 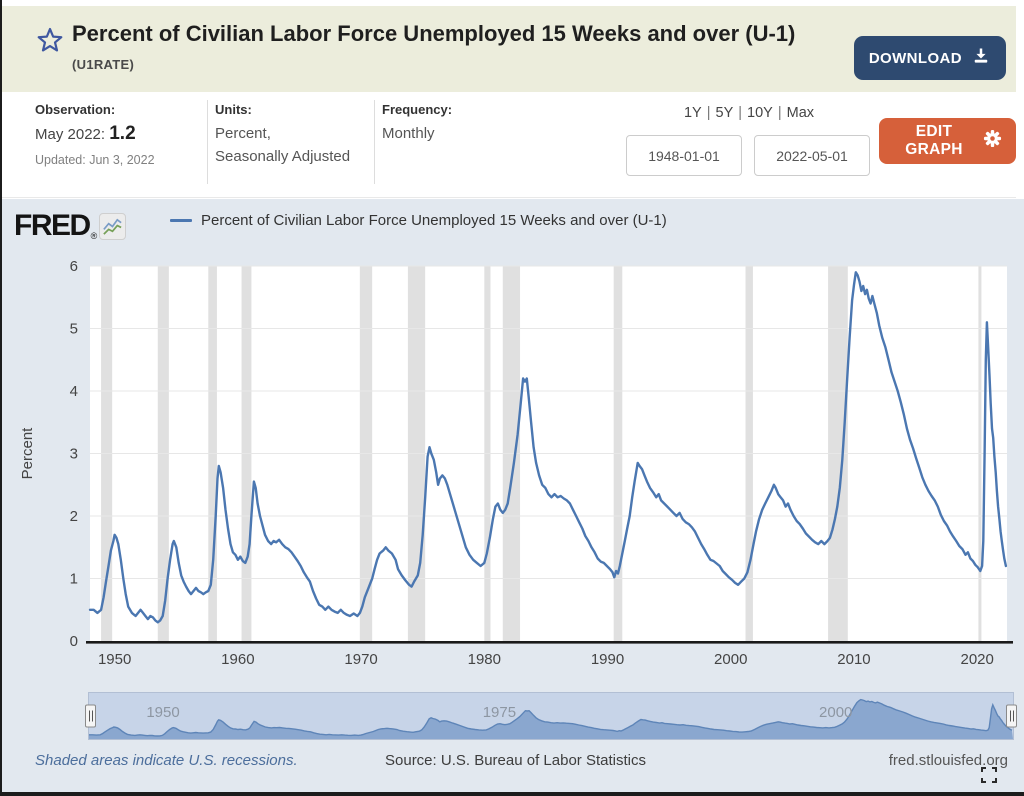 I want to click on end-date-input, so click(x=812, y=155).